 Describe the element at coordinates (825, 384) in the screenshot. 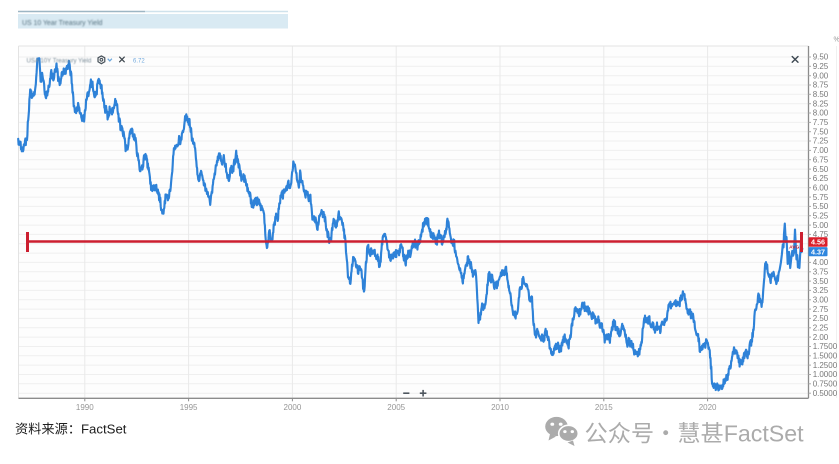

I see `svg-text: 0.7500` at that location.